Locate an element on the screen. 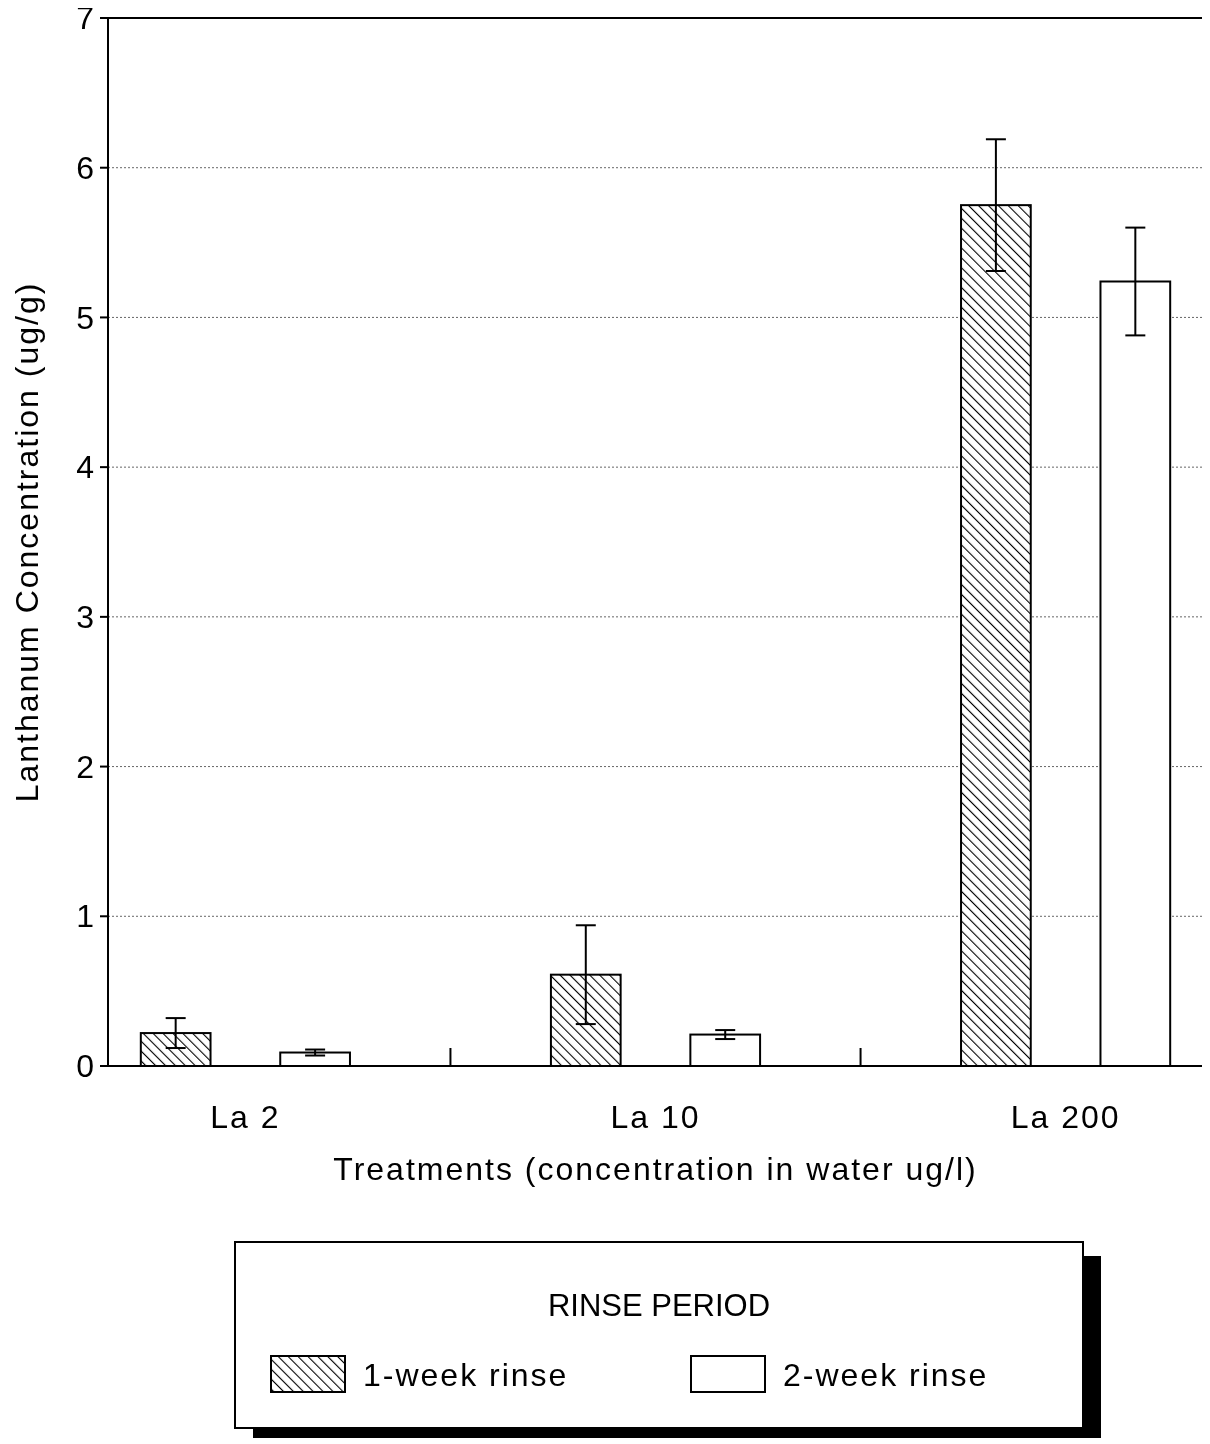 The width and height of the screenshot is (1210, 1444). x-axis-title: Treatments (concentration in water ug/l) is located at coordinates (655, 1169).